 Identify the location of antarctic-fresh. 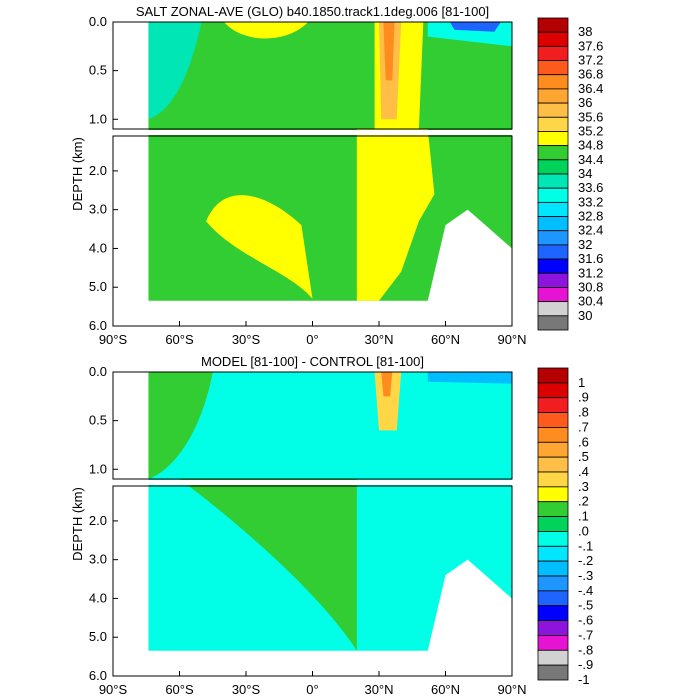
(175, 71).